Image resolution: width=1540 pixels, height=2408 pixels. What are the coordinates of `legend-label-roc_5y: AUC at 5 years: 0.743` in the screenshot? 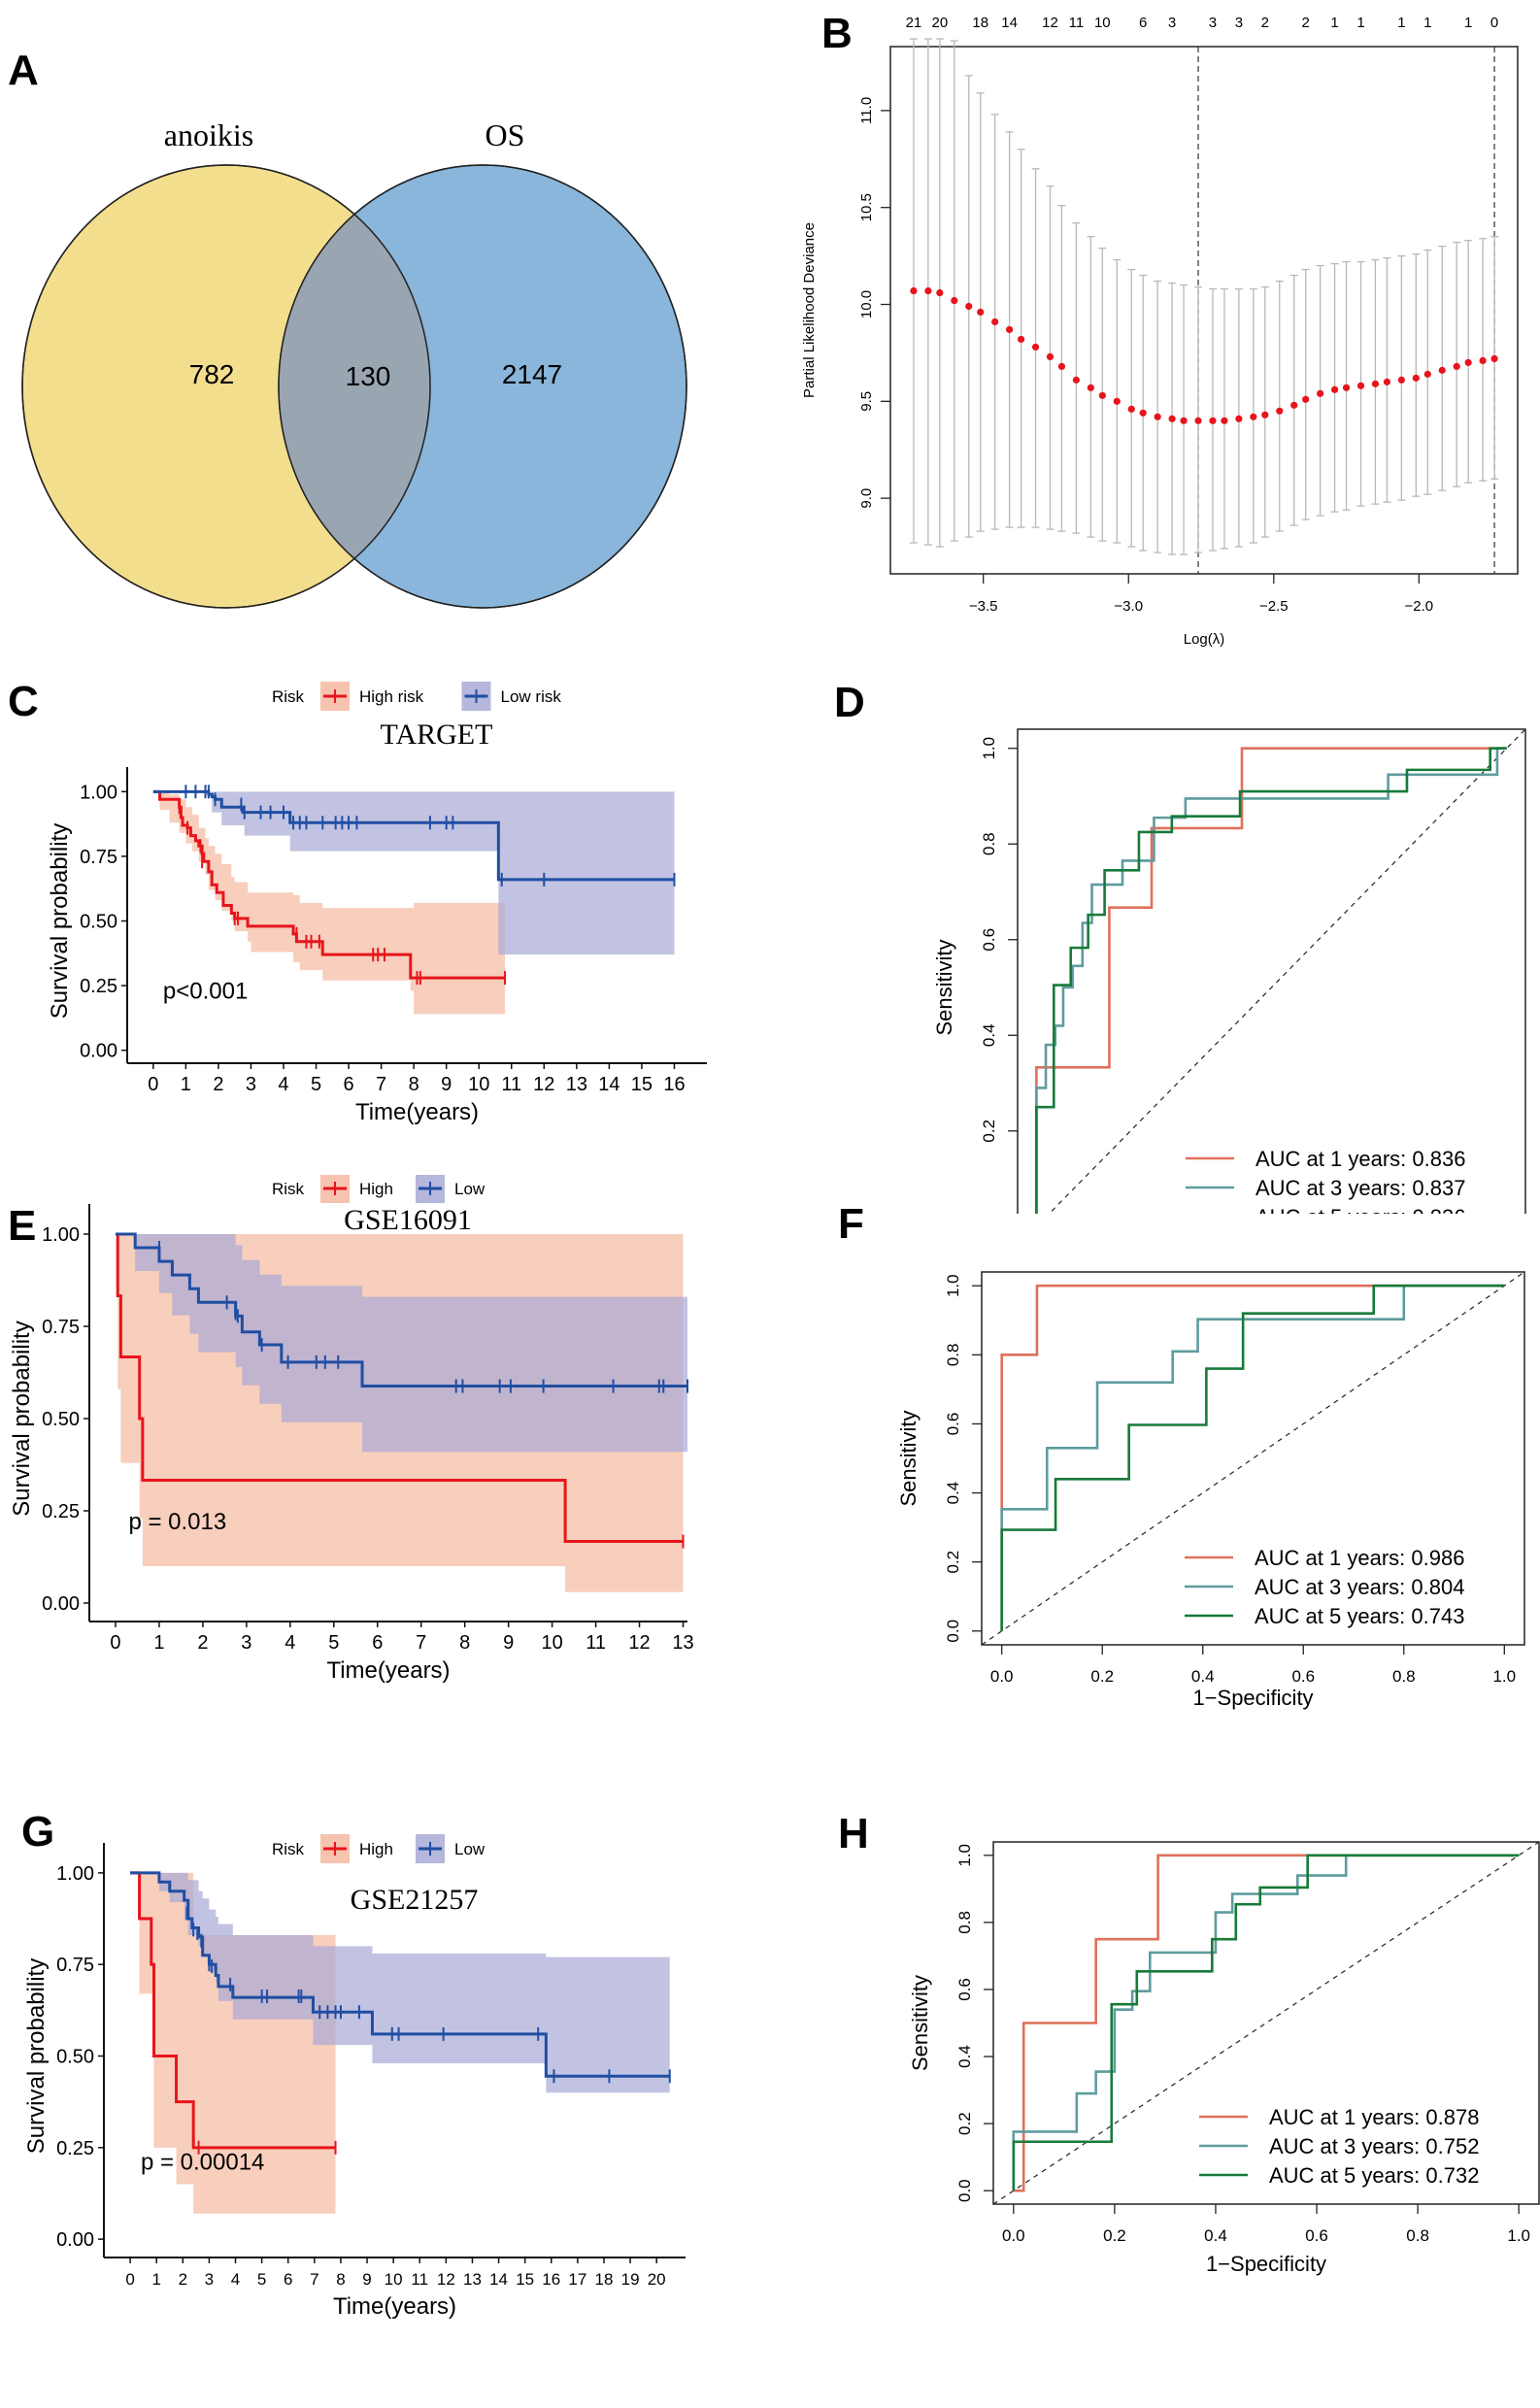 It's located at (1359, 1616).